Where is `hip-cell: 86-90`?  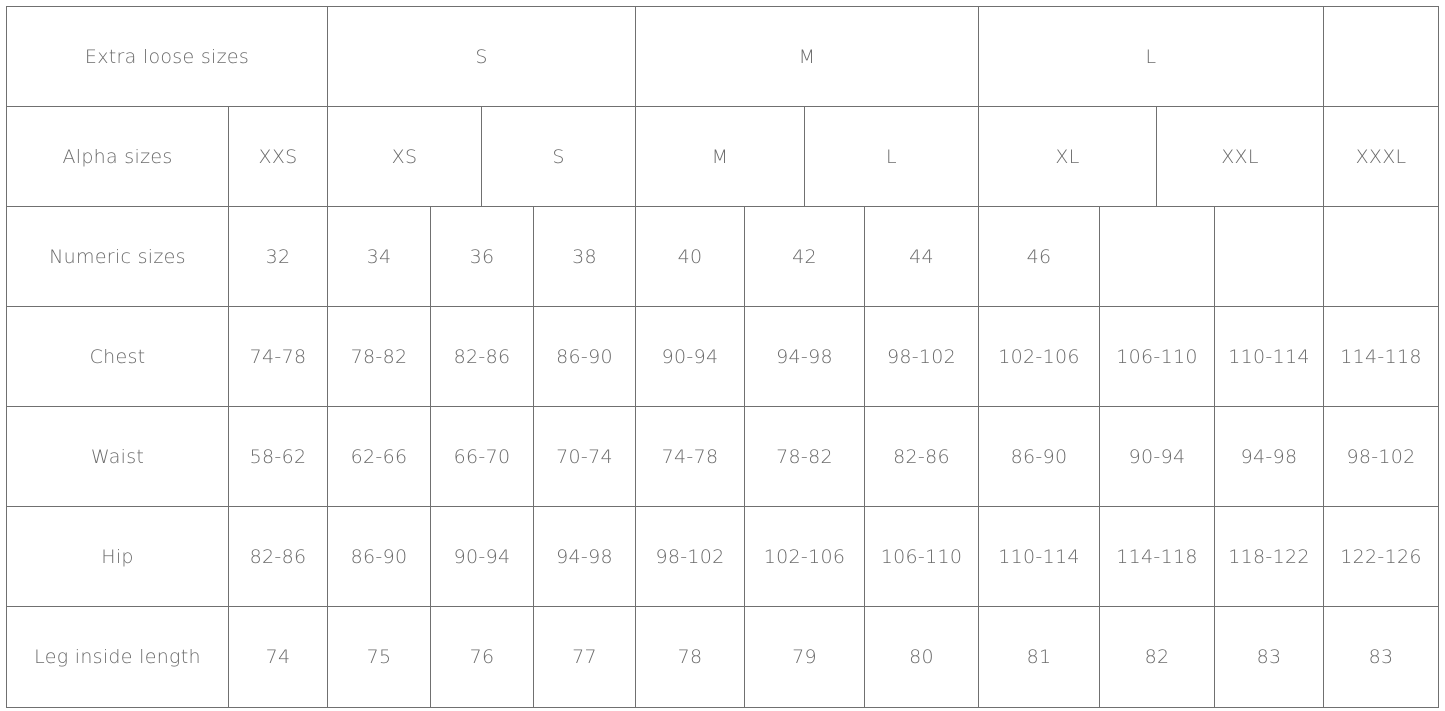 hip-cell: 86-90 is located at coordinates (379, 556).